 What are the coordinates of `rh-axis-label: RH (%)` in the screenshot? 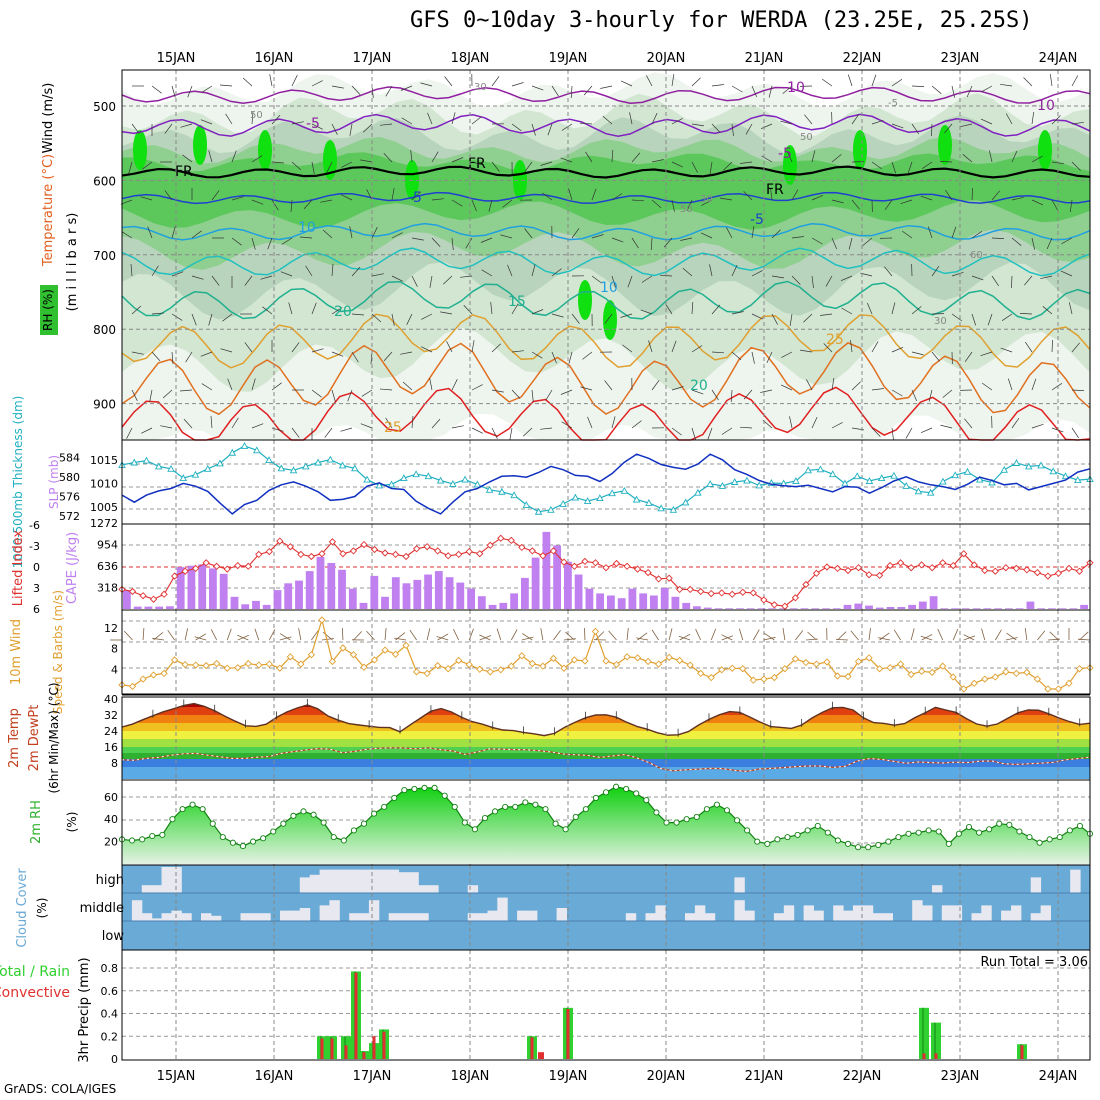 It's located at (48, 310).